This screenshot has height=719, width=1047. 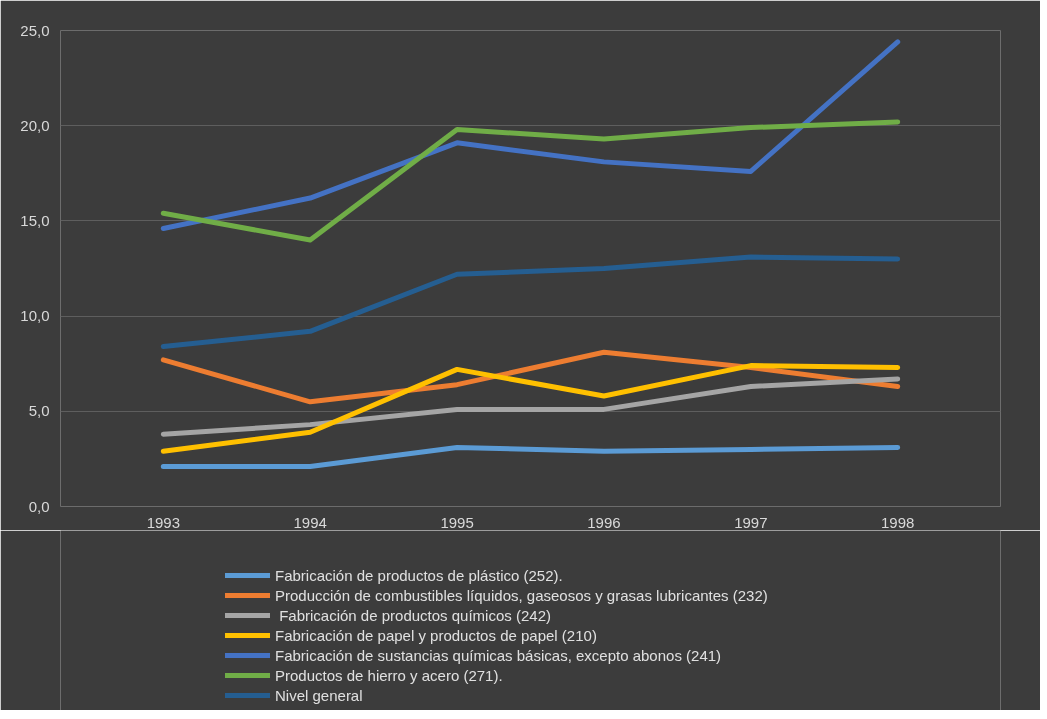 I want to click on x-tick-label: 1996, so click(x=604, y=522).